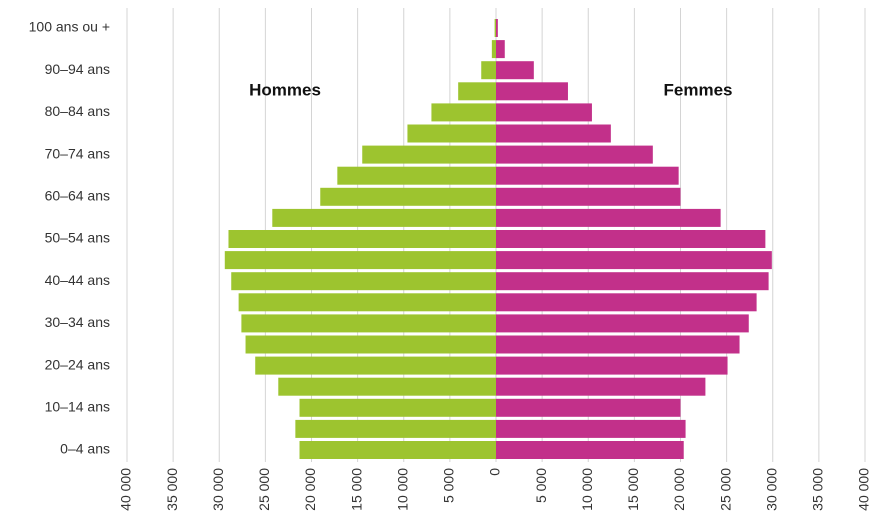 The width and height of the screenshot is (876, 528). I want to click on y-tick-label: 90–94 ans, so click(77, 69).